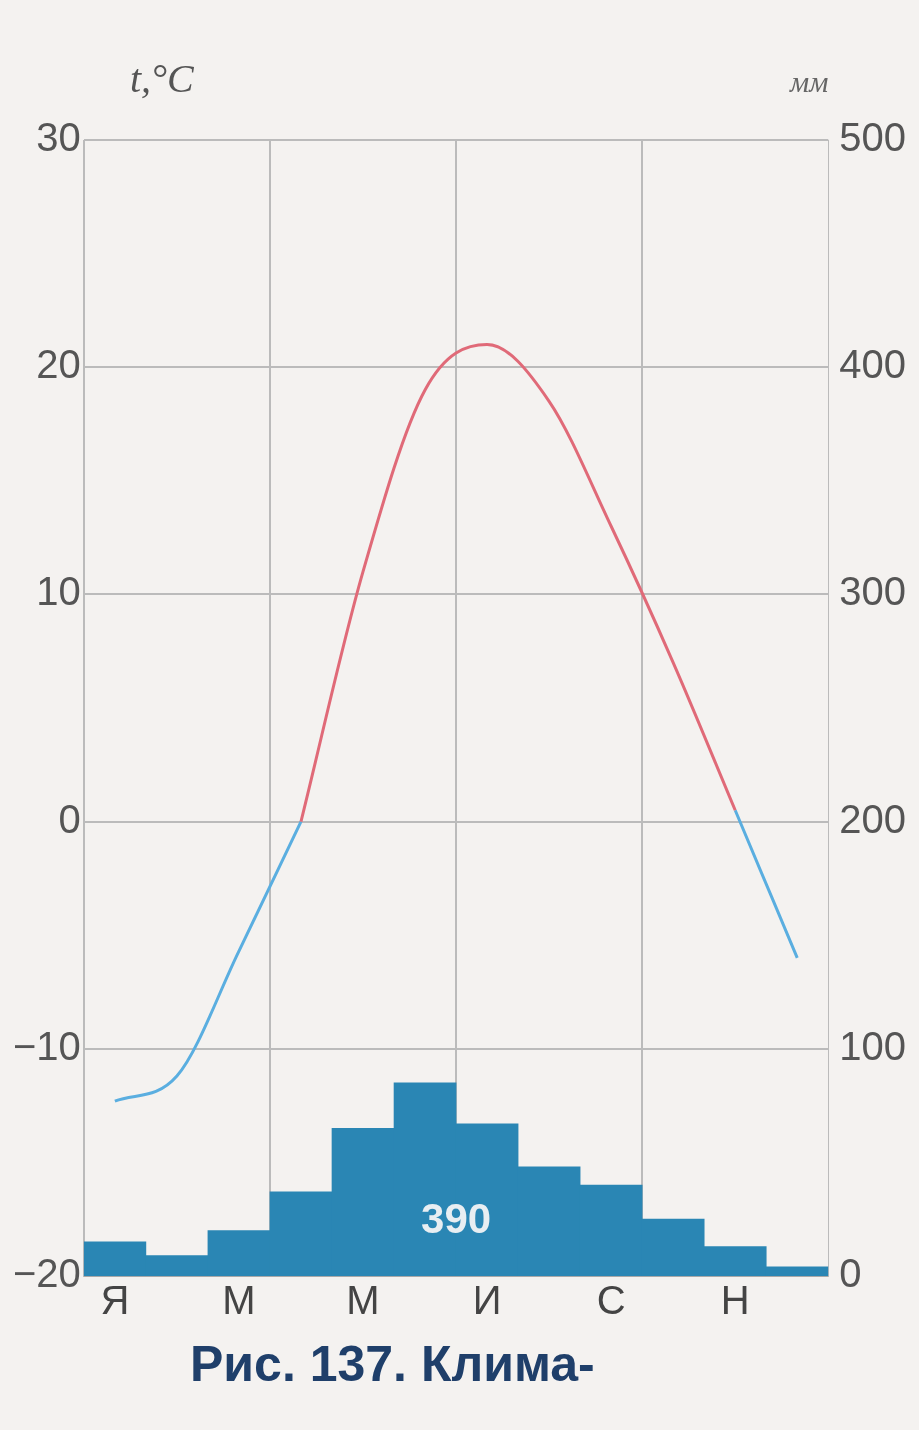 This screenshot has height=1430, width=919. What do you see at coordinates (873, 364) in the screenshot?
I see `y2-tick-label: 400` at bounding box center [873, 364].